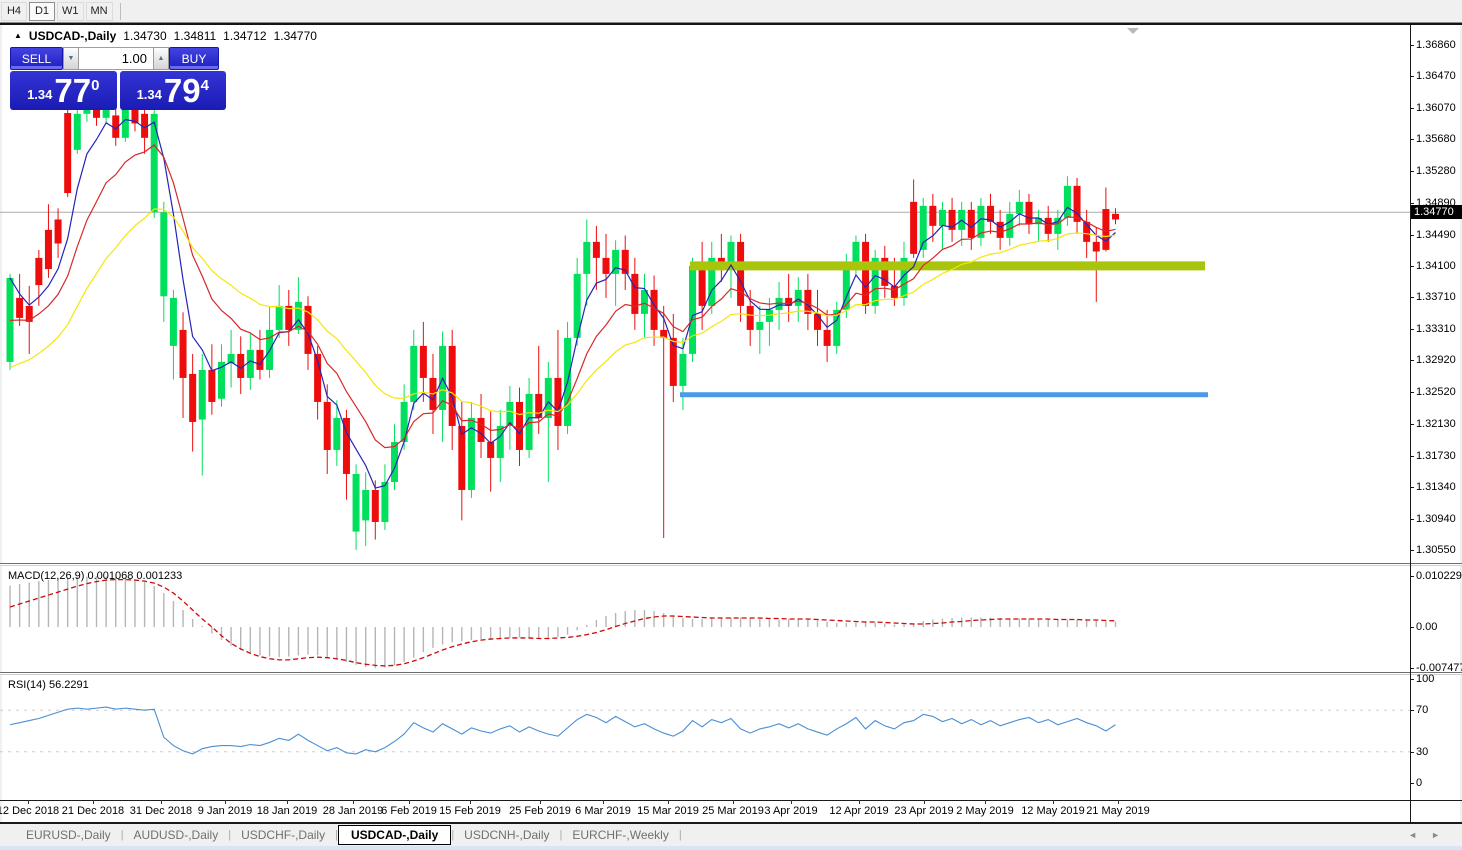 The width and height of the screenshot is (1462, 850). What do you see at coordinates (182, 90) in the screenshot?
I see `buy-price-big: 79` at bounding box center [182, 90].